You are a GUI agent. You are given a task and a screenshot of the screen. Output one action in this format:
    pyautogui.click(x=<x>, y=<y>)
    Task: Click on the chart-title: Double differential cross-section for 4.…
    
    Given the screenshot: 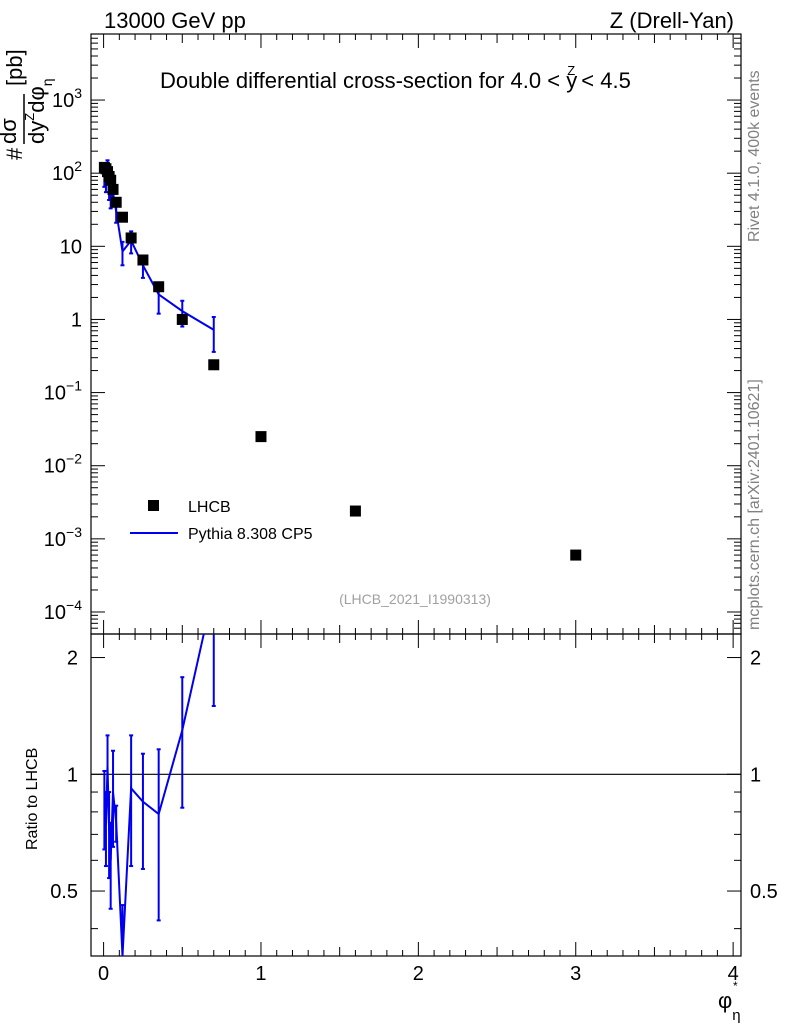 What is the action you would take?
    pyautogui.click(x=395, y=78)
    